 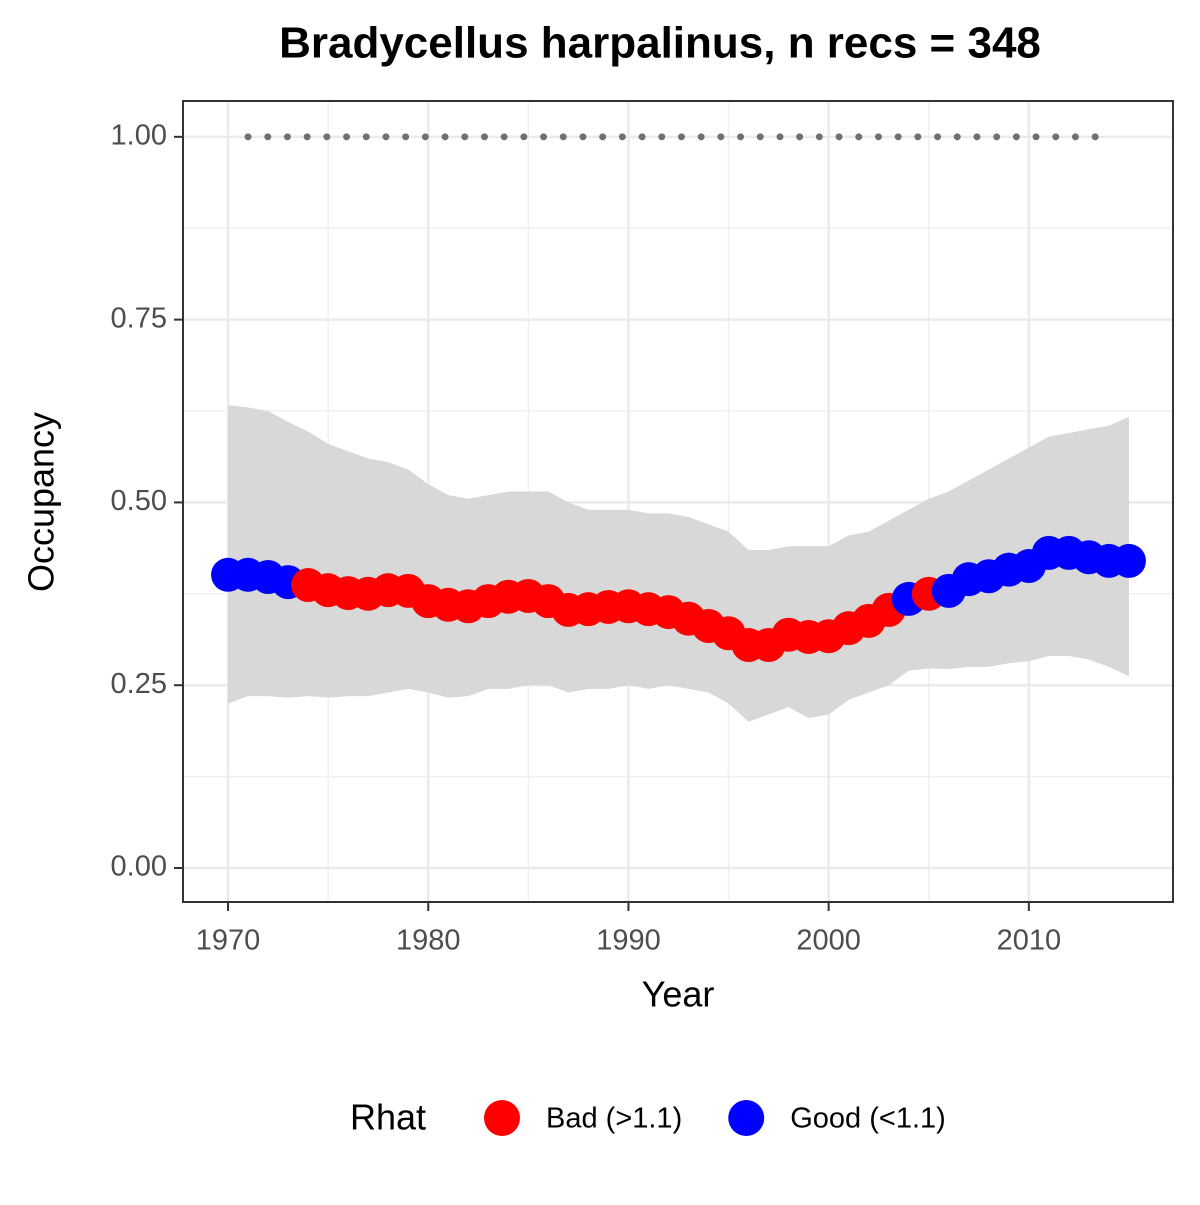 I want to click on x-tick-label: 2010, so click(x=1029, y=941).